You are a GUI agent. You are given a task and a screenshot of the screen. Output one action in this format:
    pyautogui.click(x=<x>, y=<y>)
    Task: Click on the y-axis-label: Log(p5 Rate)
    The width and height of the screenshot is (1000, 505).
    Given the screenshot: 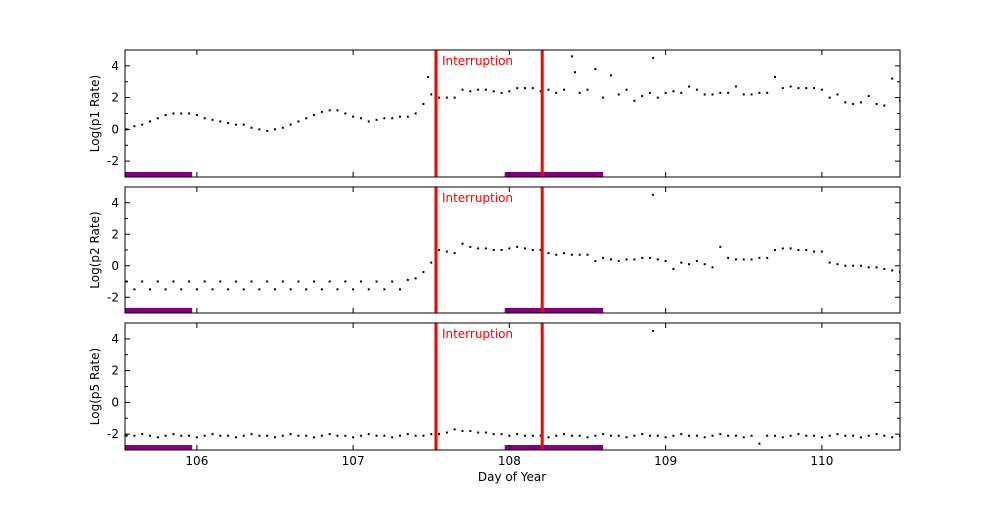 What is the action you would take?
    pyautogui.click(x=95, y=386)
    